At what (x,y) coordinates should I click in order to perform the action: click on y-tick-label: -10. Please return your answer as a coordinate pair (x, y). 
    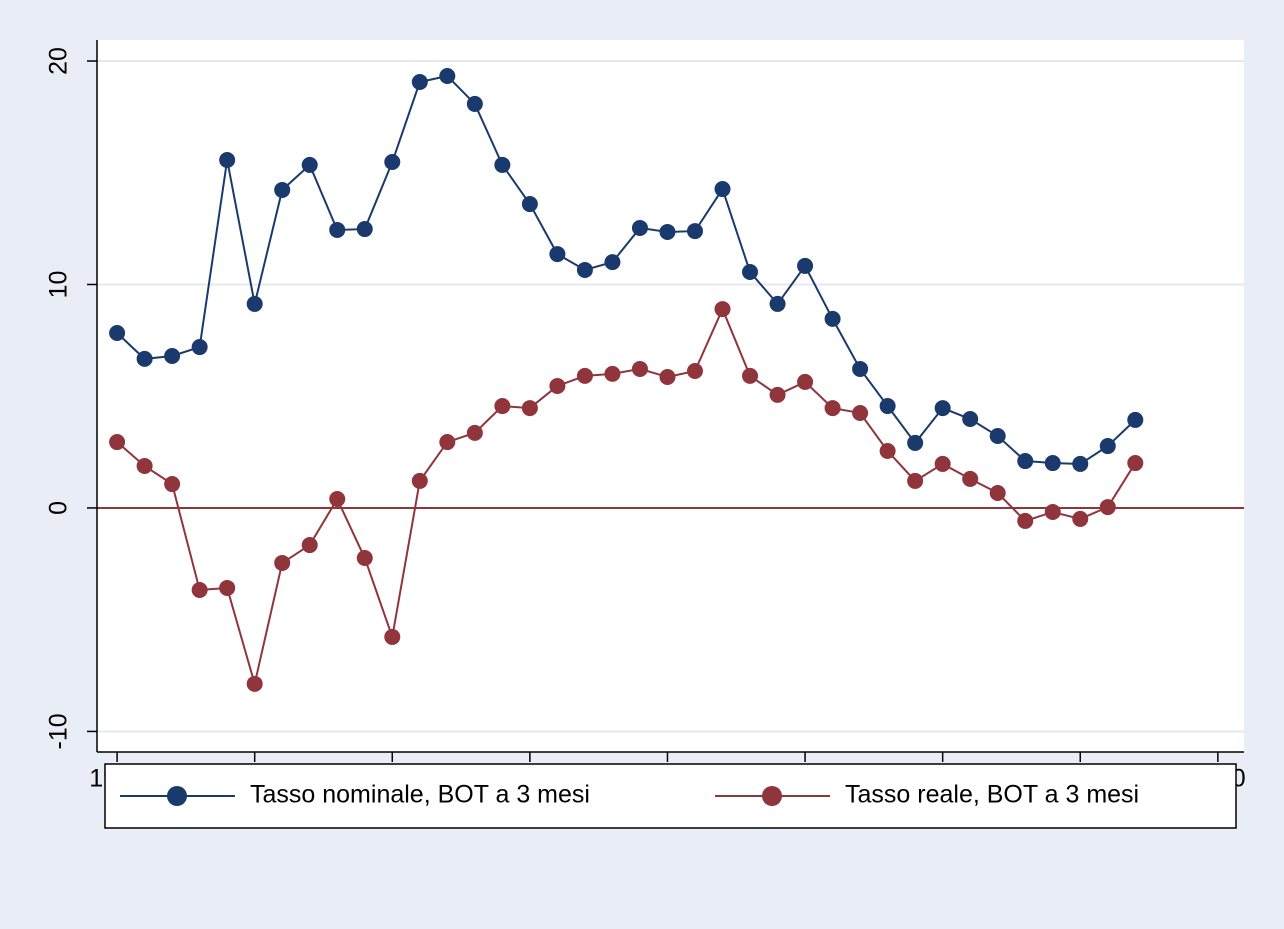
    Looking at the image, I should click on (59, 731).